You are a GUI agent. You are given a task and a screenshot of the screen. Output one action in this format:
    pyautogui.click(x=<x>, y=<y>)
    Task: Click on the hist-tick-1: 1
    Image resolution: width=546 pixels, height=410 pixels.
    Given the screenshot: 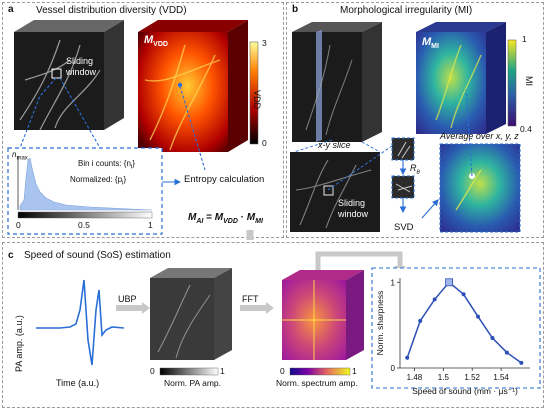 What is the action you would take?
    pyautogui.click(x=150, y=225)
    